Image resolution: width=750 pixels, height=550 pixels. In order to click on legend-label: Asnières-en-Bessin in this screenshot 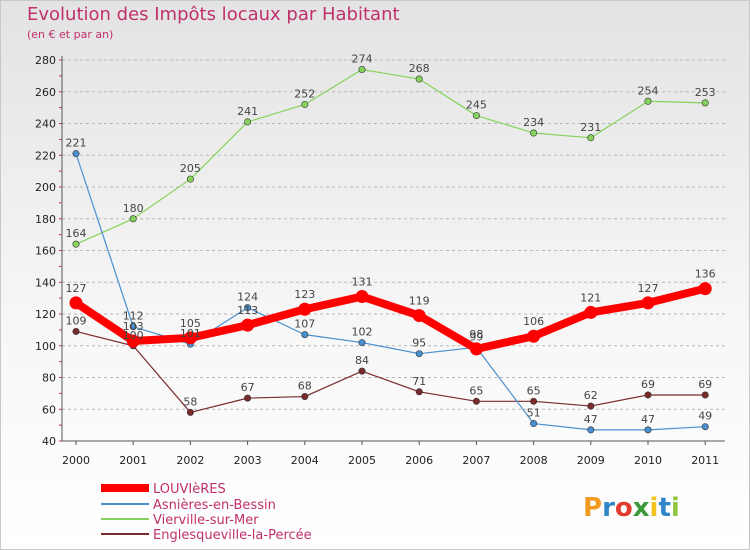, I will do `click(214, 505)`.